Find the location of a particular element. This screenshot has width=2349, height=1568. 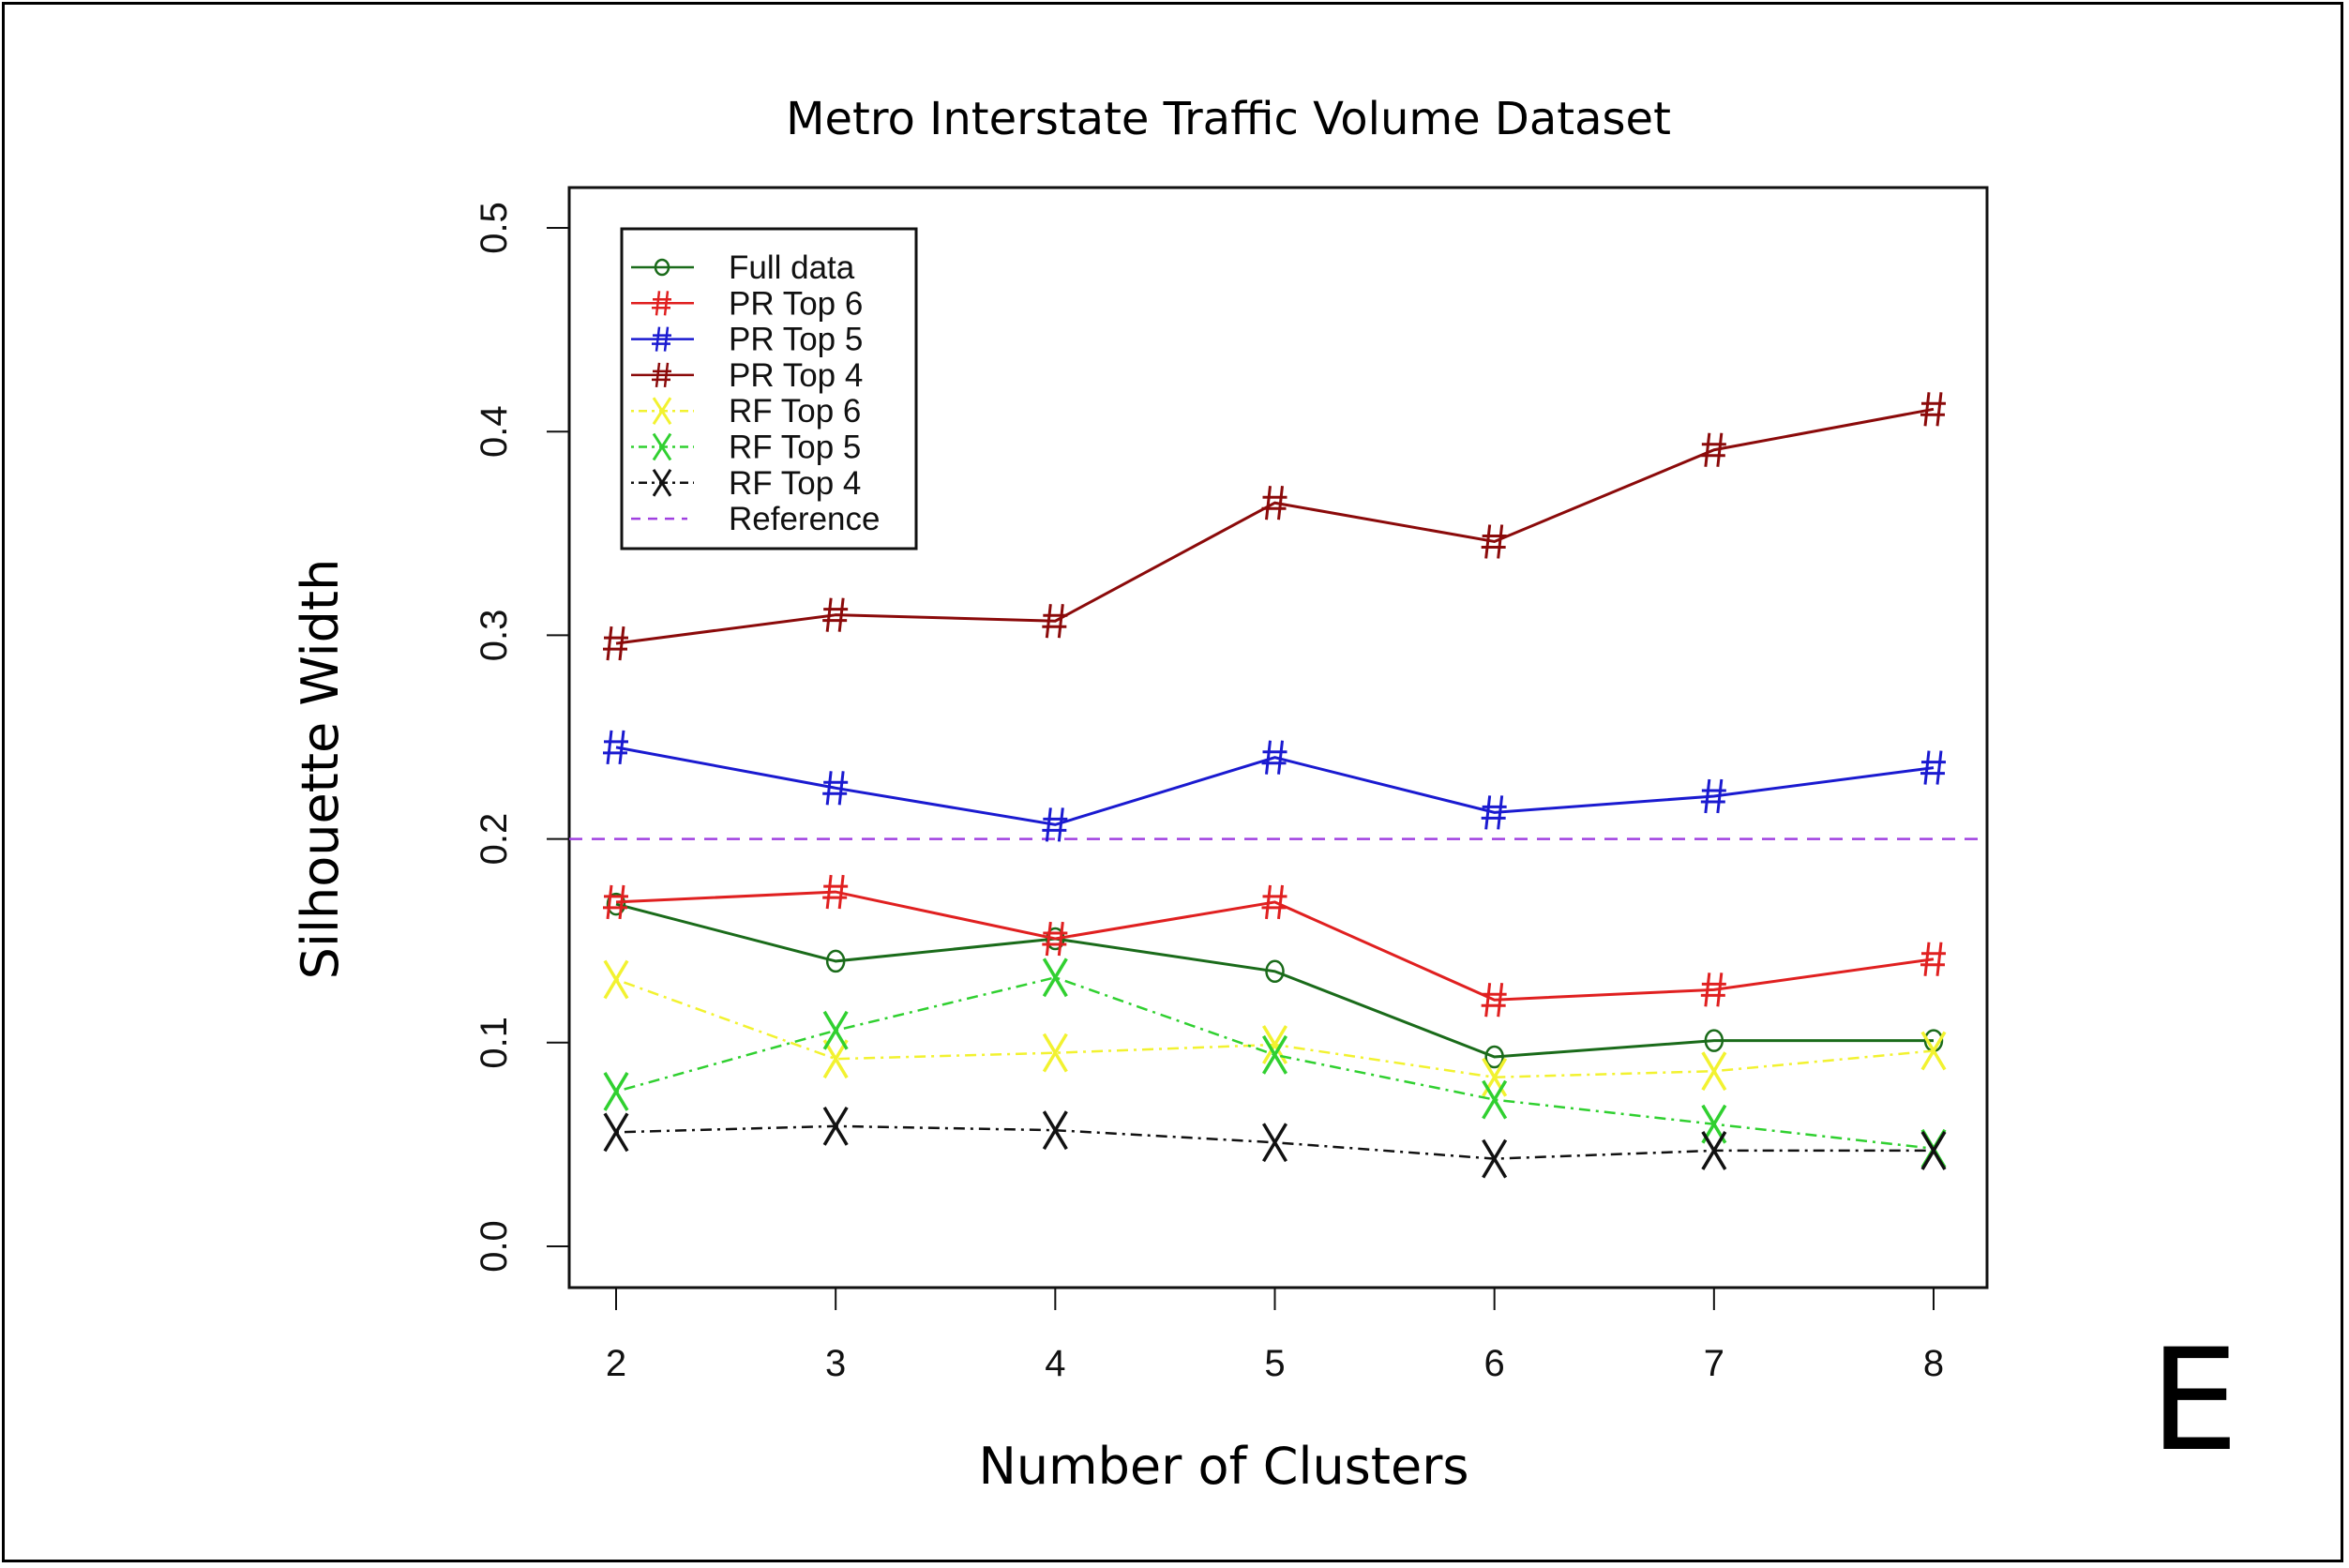

x-axis-label: Number of Clusters is located at coordinates (1223, 1466).